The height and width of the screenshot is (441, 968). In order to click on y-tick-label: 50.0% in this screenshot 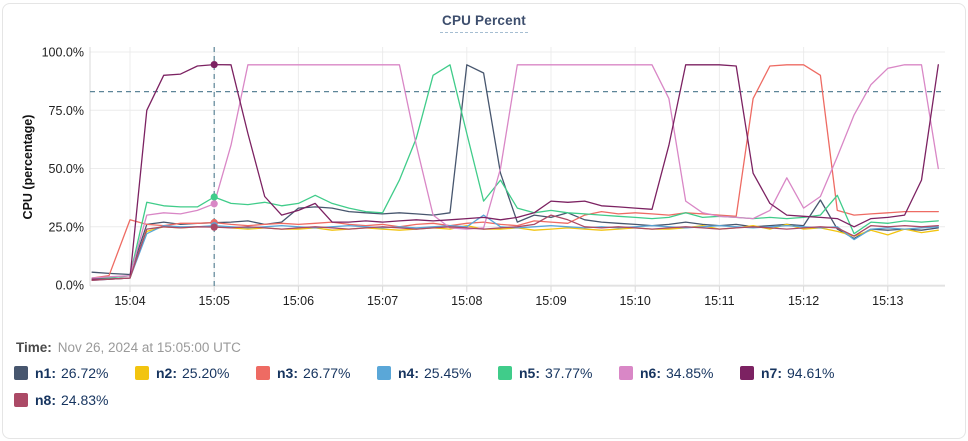, I will do `click(66, 169)`.